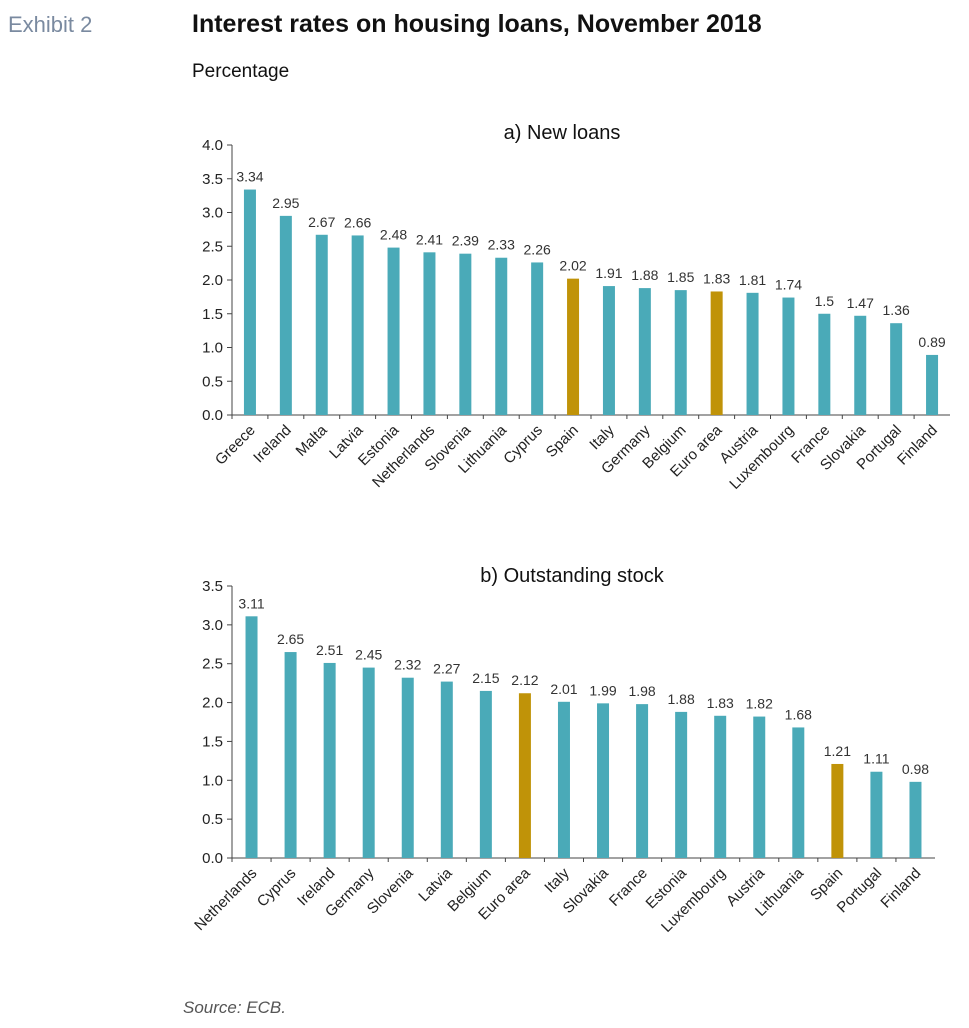 The width and height of the screenshot is (969, 1028). I want to click on data-label: 2.32, so click(407, 665).